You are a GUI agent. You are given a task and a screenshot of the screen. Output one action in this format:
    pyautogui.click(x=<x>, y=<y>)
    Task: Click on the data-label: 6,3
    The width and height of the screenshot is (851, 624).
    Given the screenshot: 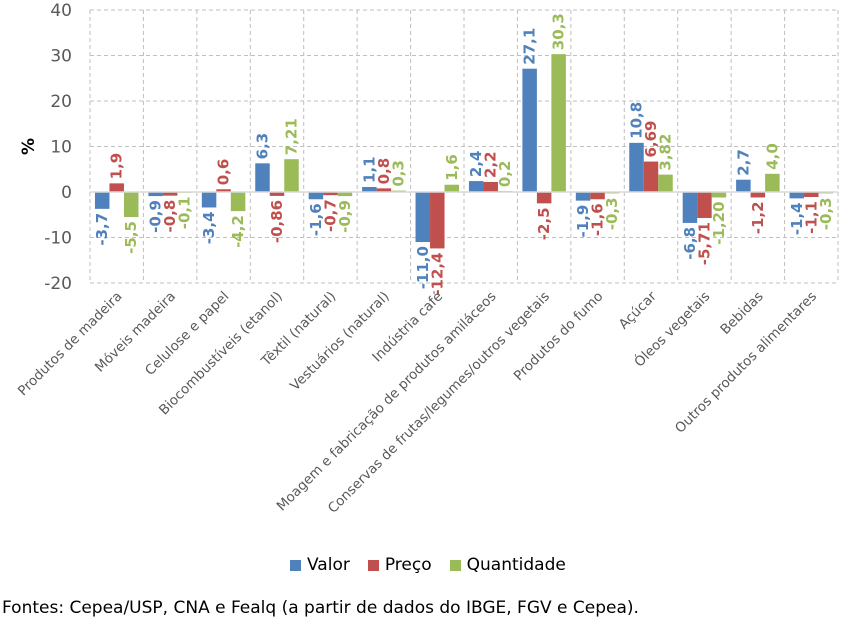 What is the action you would take?
    pyautogui.click(x=263, y=146)
    